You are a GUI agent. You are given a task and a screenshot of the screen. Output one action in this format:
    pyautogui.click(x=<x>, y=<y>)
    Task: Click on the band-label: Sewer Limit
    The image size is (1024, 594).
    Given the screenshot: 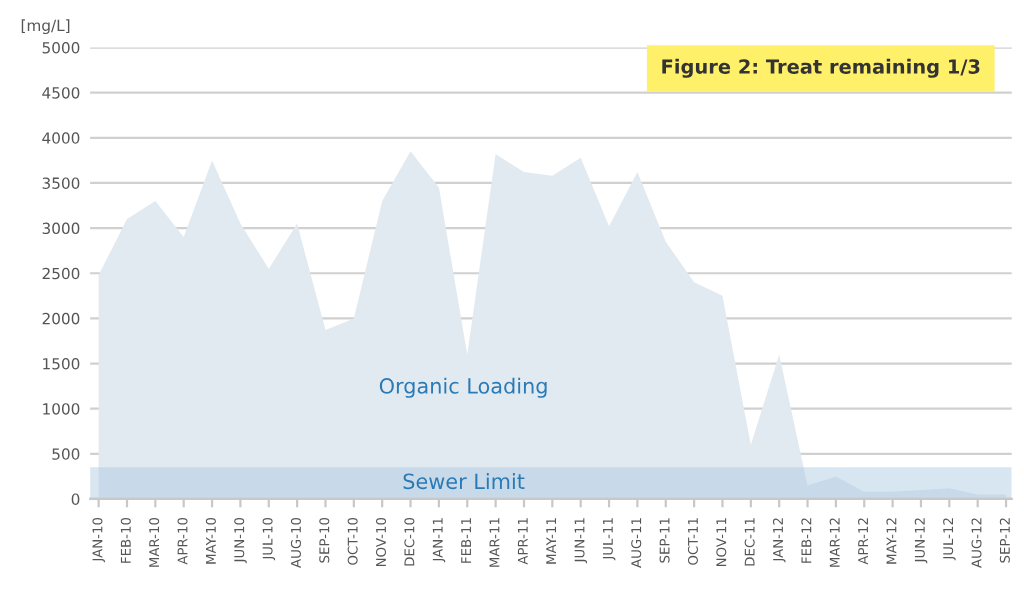 What is the action you would take?
    pyautogui.click(x=464, y=481)
    